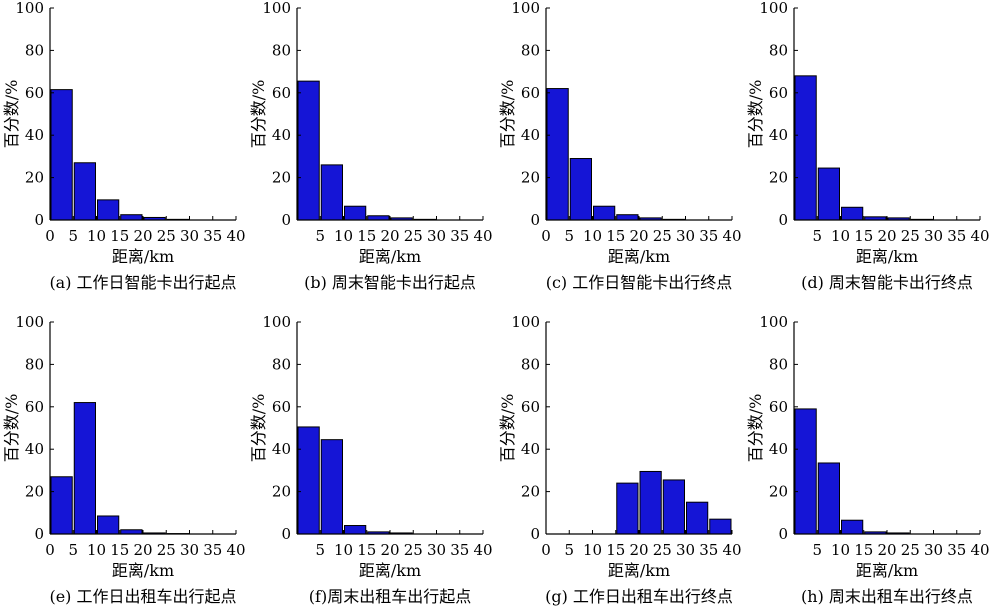  I want to click on chart-c-xtick-label-0: 0, so click(546, 236).